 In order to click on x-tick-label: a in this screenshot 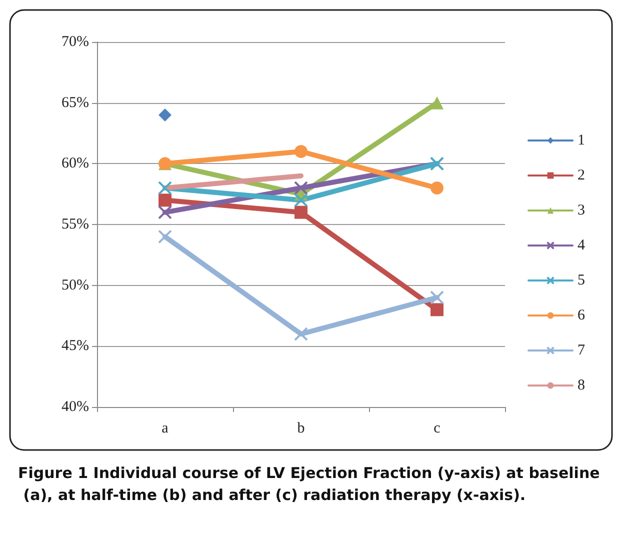, I will do `click(165, 428)`.